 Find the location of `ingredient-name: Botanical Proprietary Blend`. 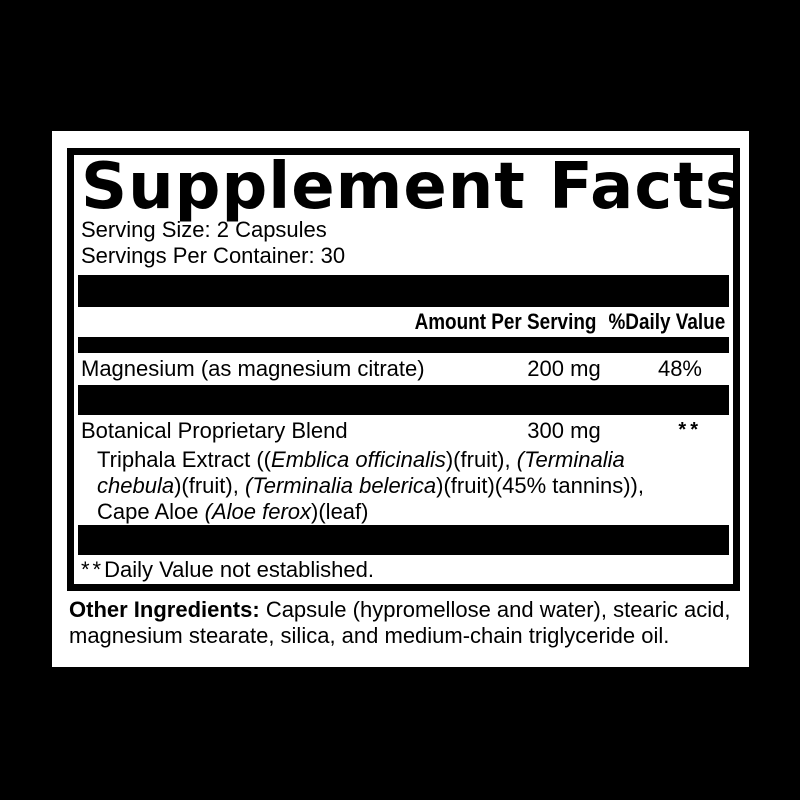

ingredient-name: Botanical Proprietary Blend is located at coordinates (214, 430).